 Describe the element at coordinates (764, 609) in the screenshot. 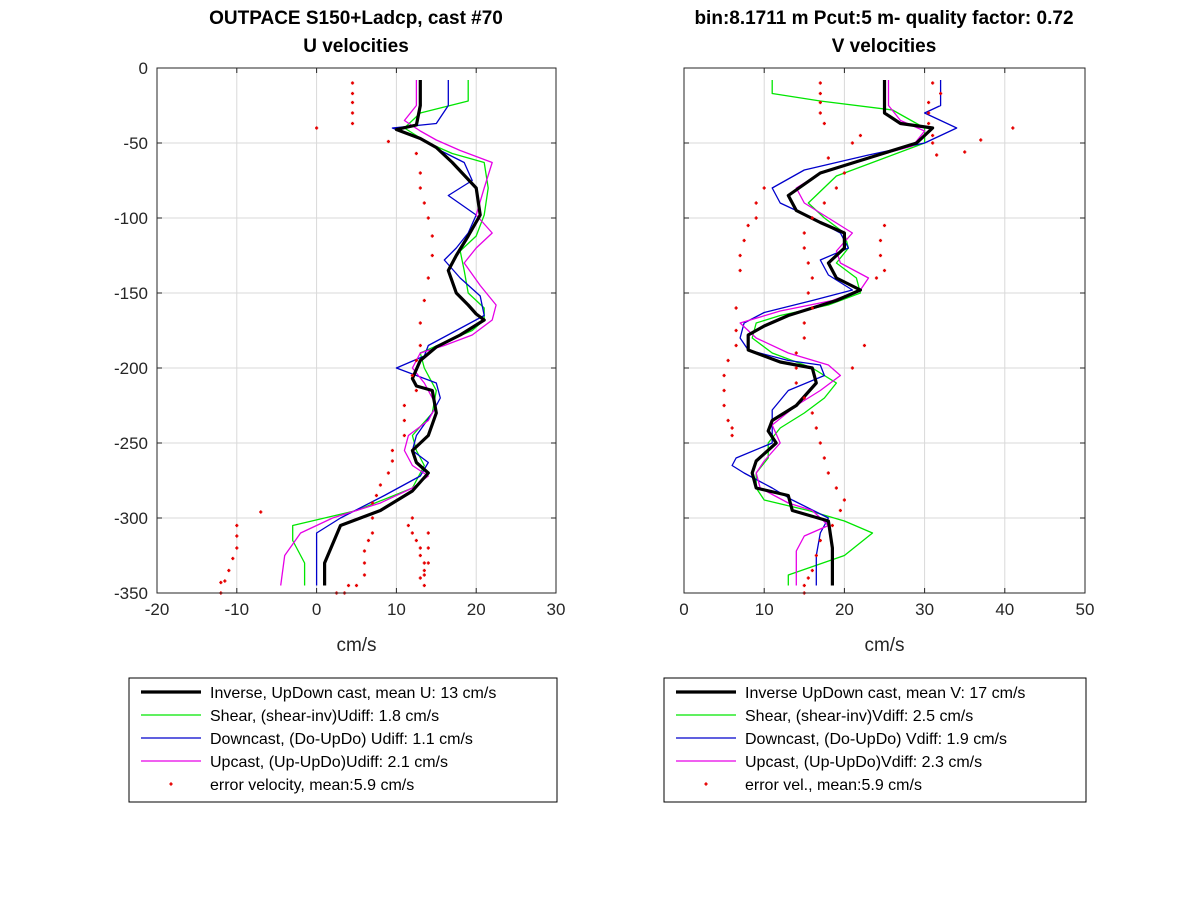

I see `x-tick-label: 10` at that location.